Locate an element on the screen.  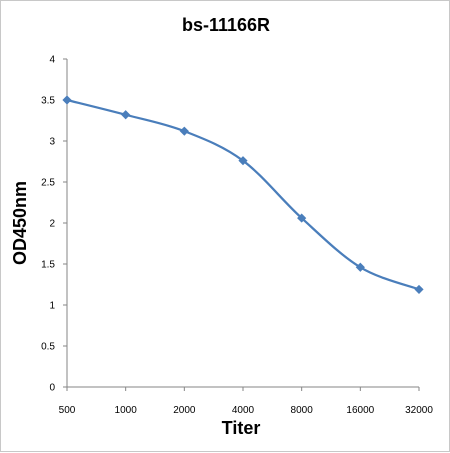
y-tick-label: 3.5 is located at coordinates (48, 101).